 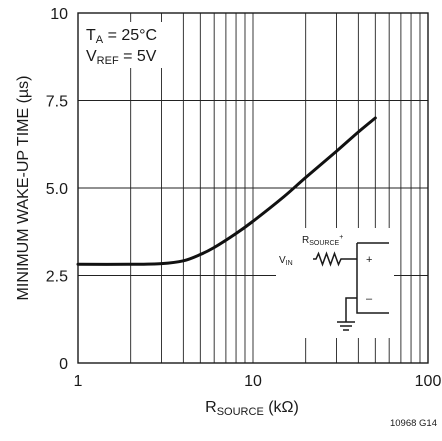 I want to click on y-axis-label: MINIMUM WAKE-UP TIME (µs), so click(x=23, y=188).